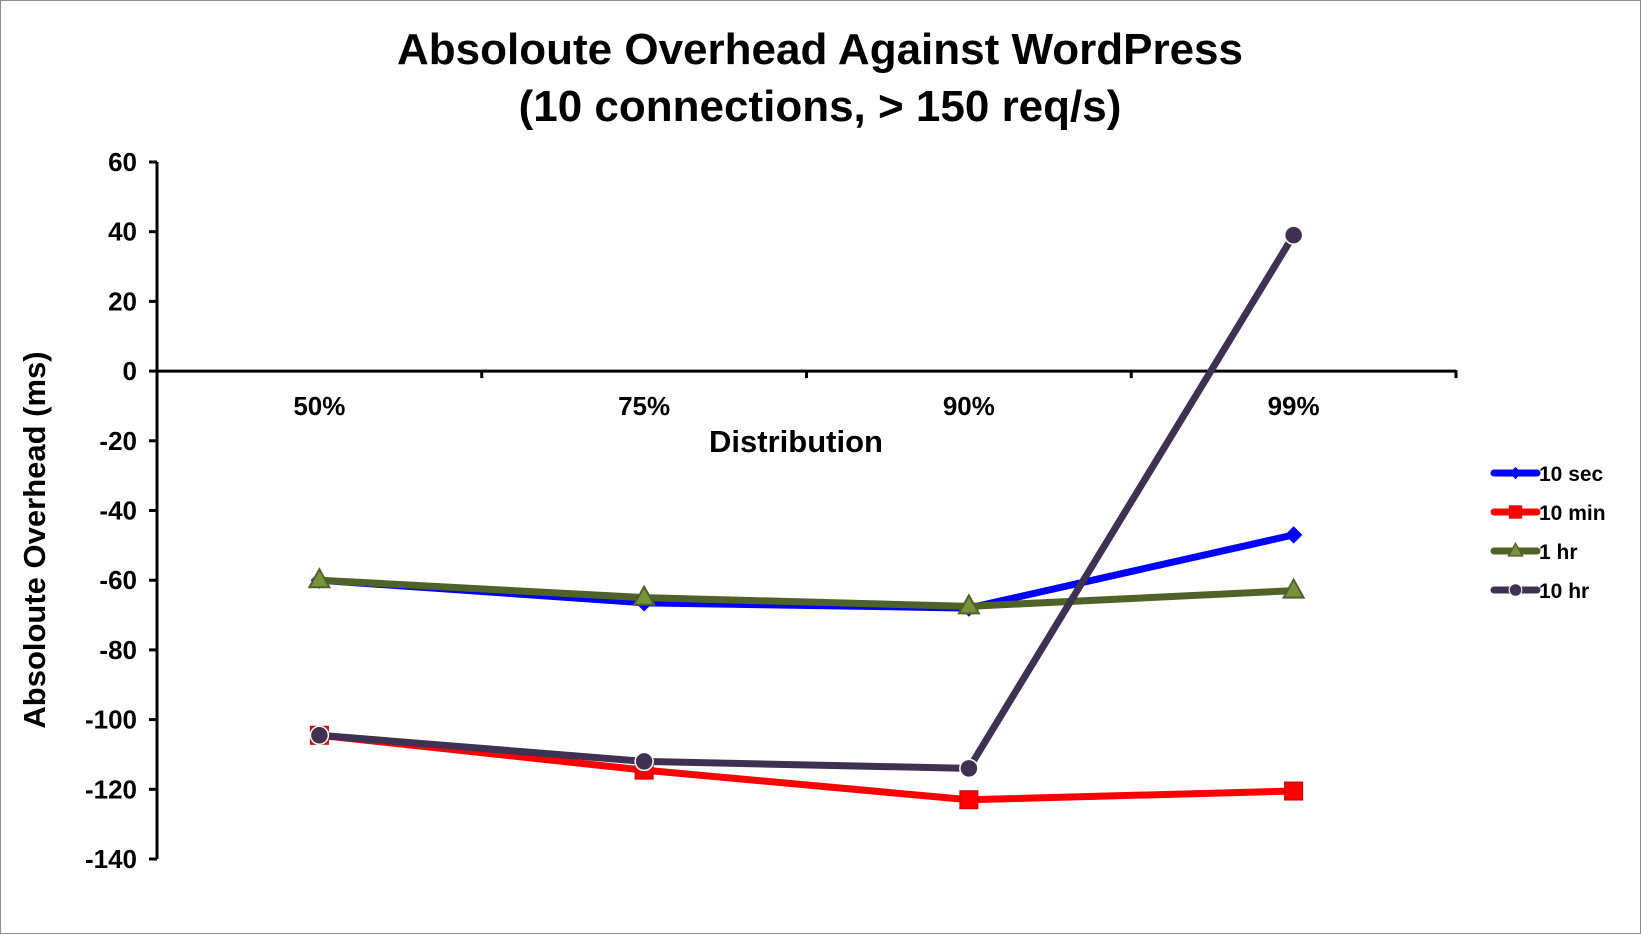 The height and width of the screenshot is (934, 1641). I want to click on y-tick-label: -60, so click(118, 580).